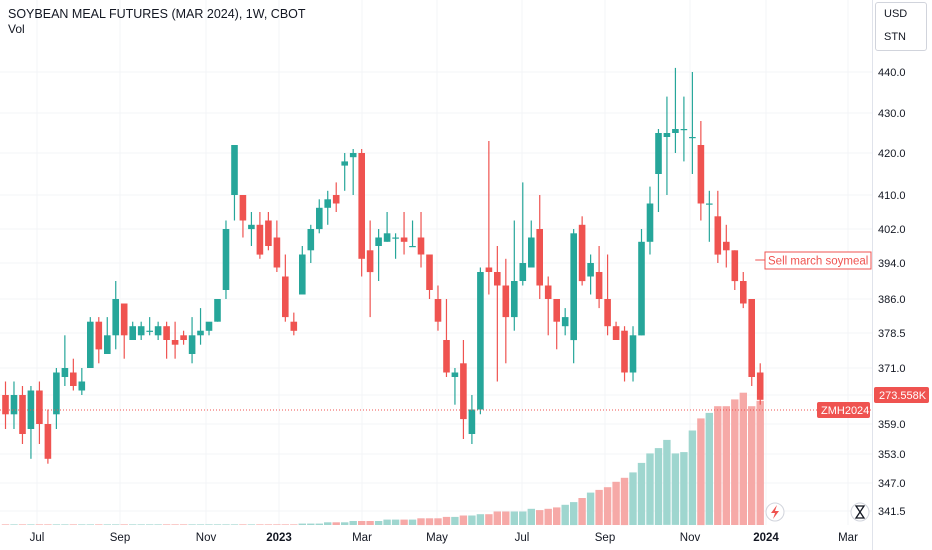 The width and height of the screenshot is (932, 550). Describe the element at coordinates (895, 37) in the screenshot. I see `unit-button: STN` at that location.